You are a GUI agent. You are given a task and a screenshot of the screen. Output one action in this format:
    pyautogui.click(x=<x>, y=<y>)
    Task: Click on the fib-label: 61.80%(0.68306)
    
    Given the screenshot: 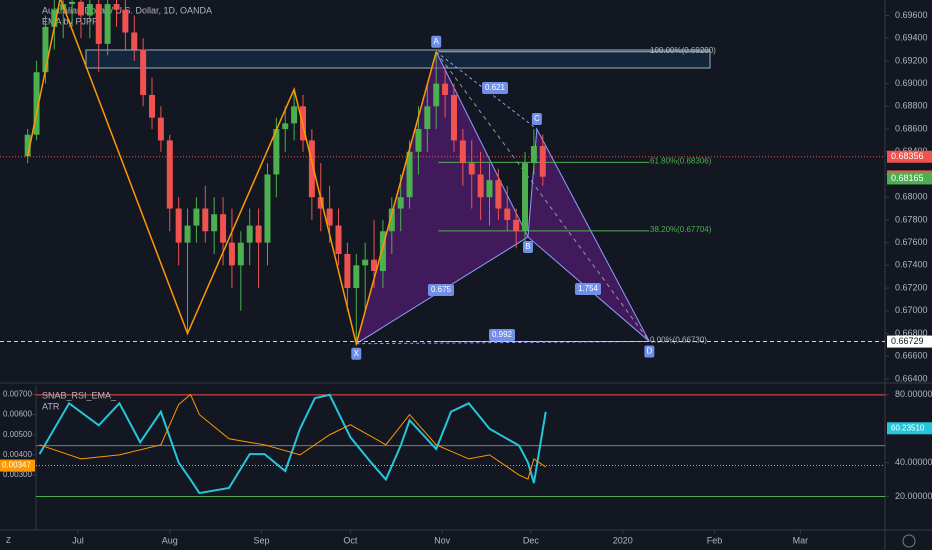 What is the action you would take?
    pyautogui.click(x=681, y=161)
    